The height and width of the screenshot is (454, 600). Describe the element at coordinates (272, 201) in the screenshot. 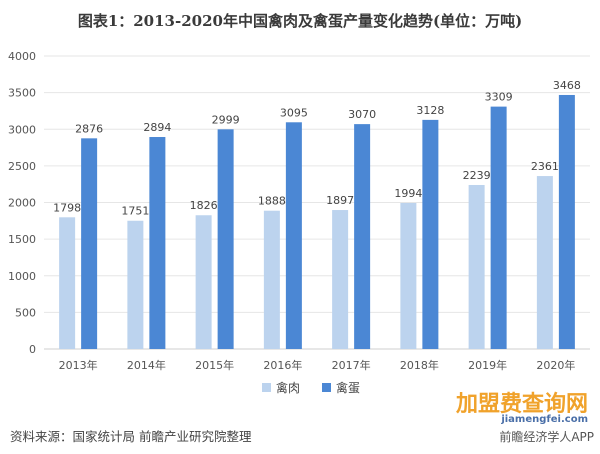

I see `data-label: 1888` at that location.